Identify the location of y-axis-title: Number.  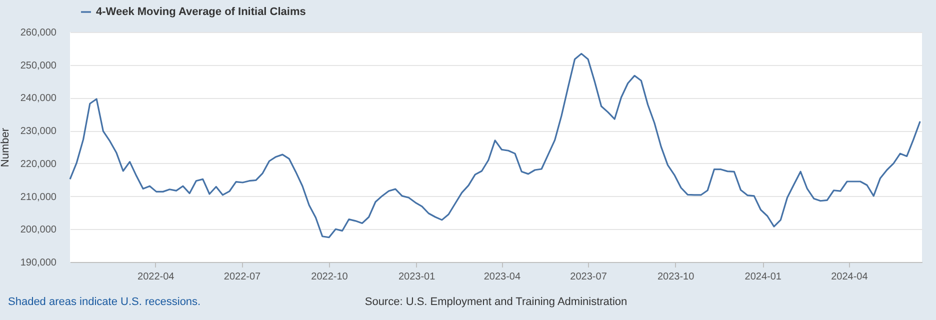
(6, 148).